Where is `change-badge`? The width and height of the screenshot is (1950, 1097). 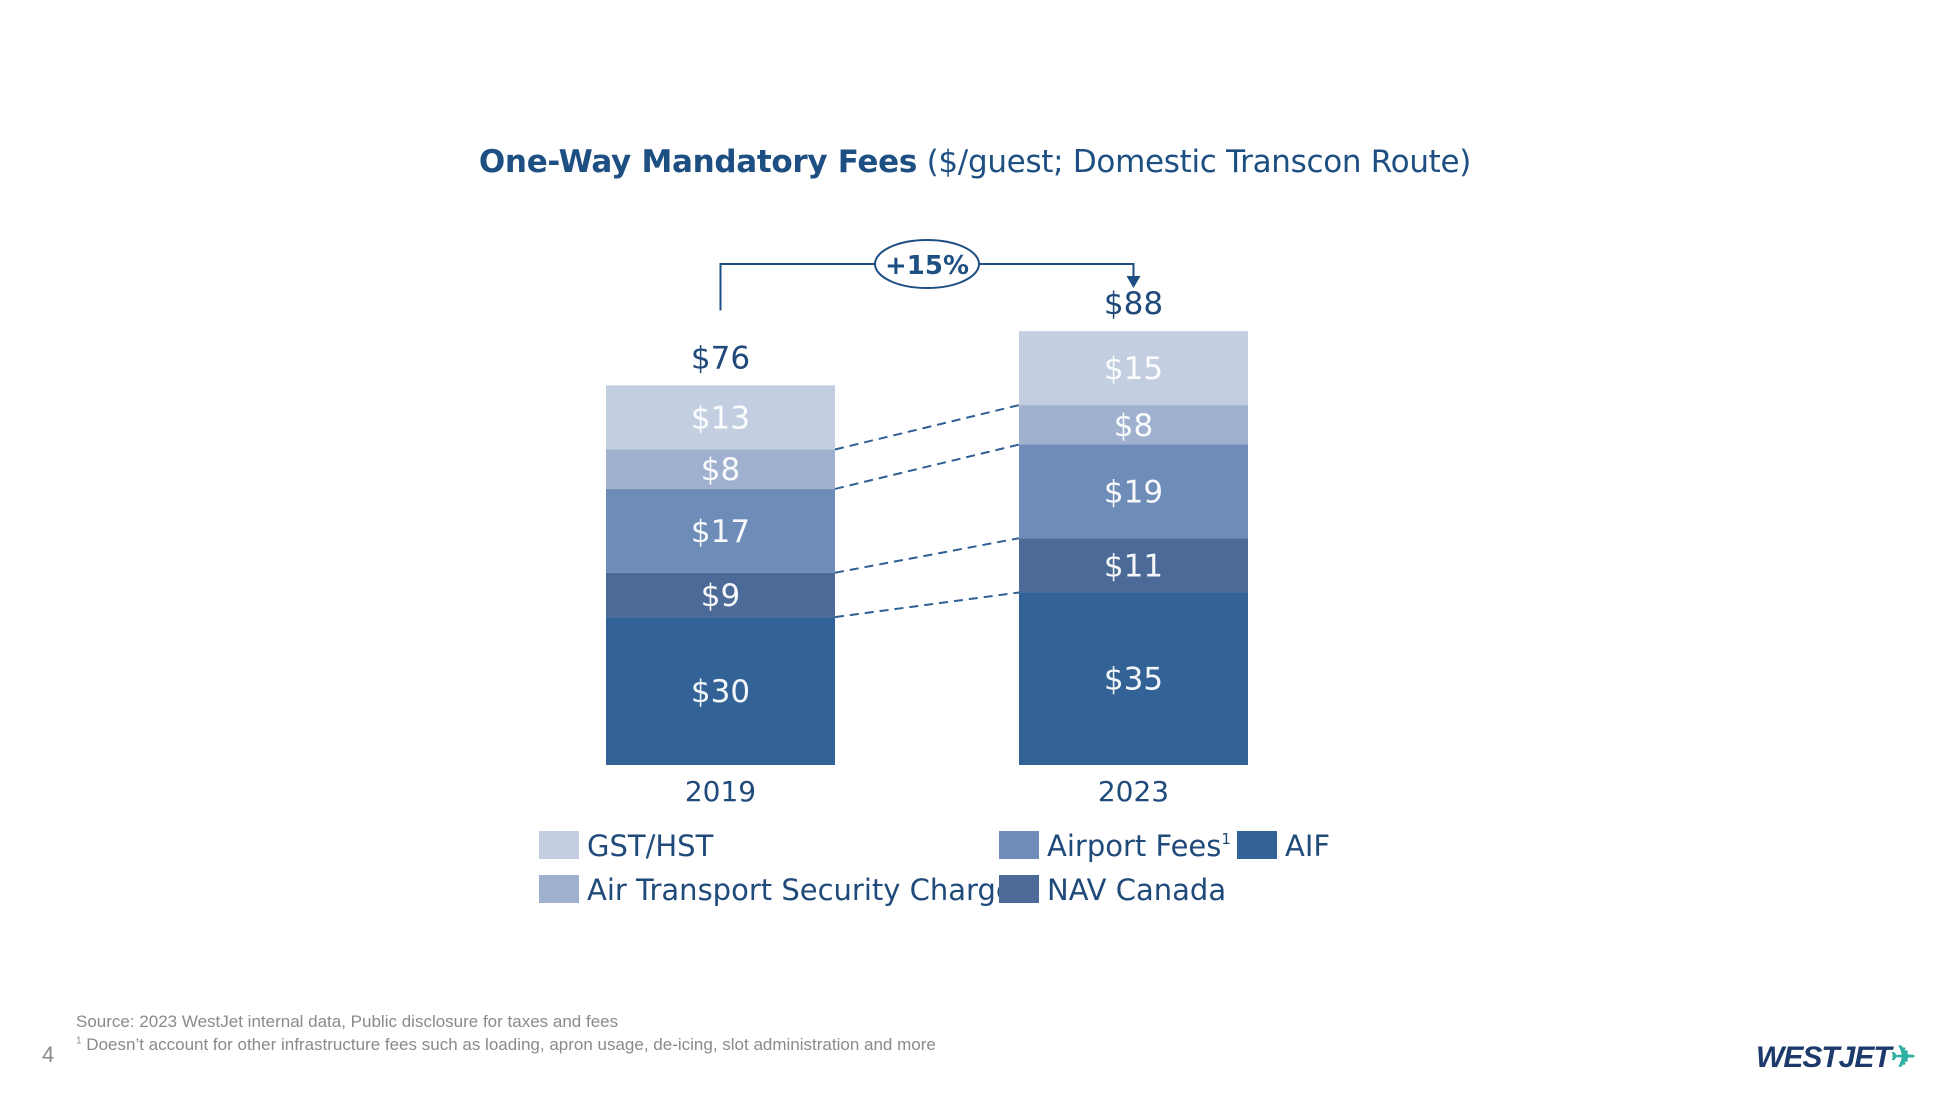
change-badge is located at coordinates (927, 264).